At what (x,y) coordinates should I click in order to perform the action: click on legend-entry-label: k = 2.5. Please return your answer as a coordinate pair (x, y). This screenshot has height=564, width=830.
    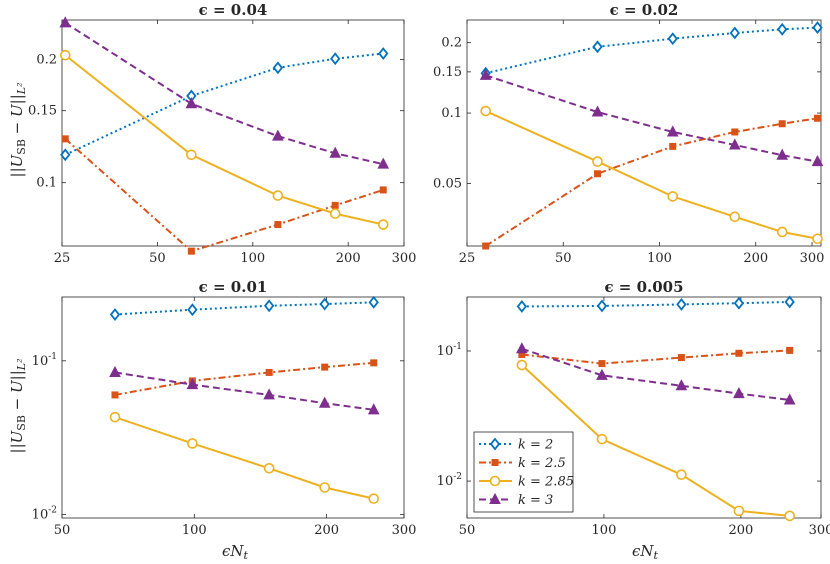
    Looking at the image, I should click on (542, 463).